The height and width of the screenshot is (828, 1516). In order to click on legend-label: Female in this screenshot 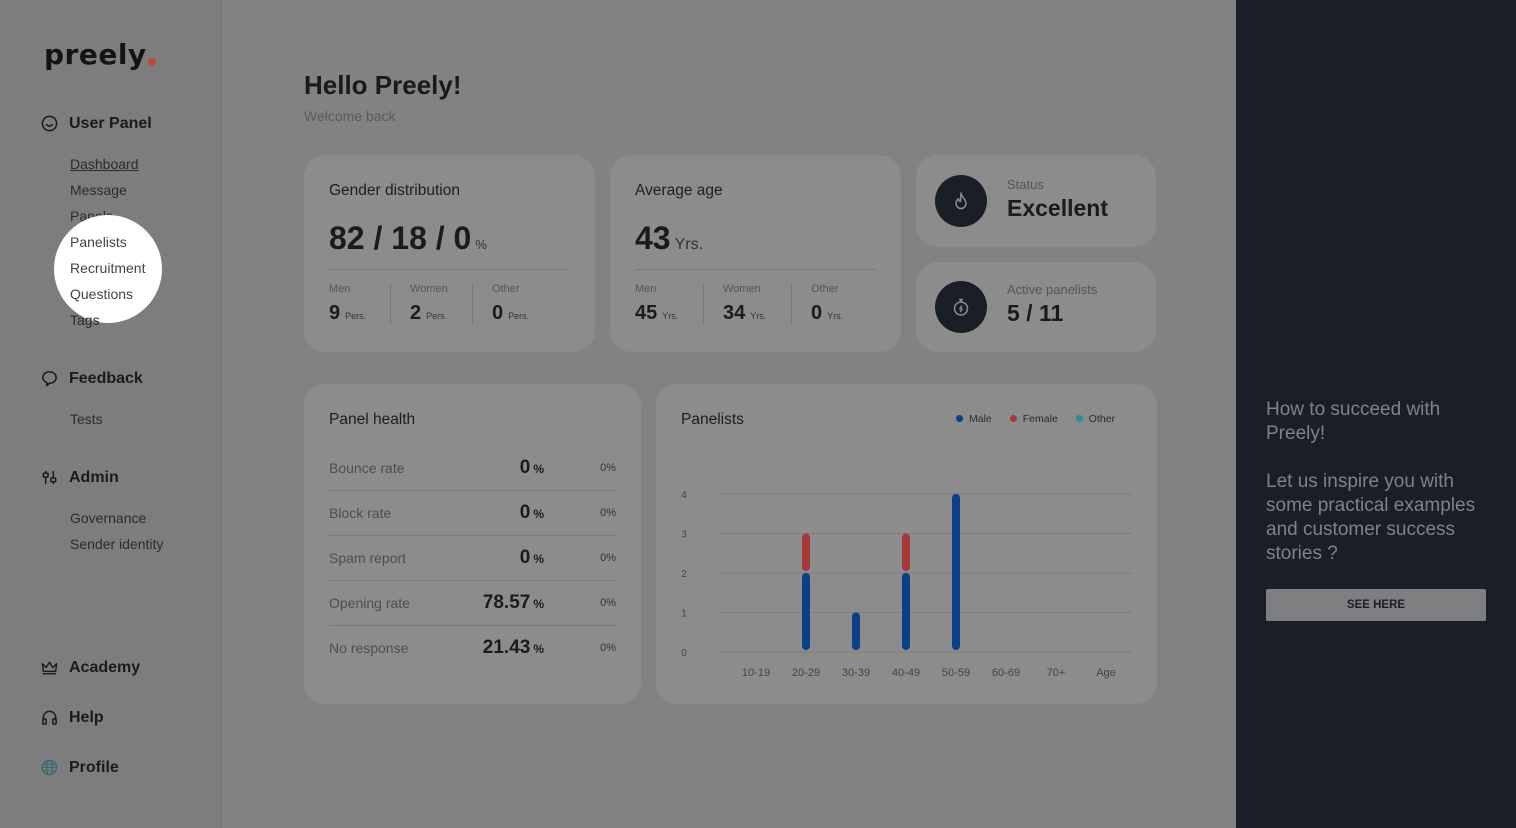, I will do `click(1040, 419)`.